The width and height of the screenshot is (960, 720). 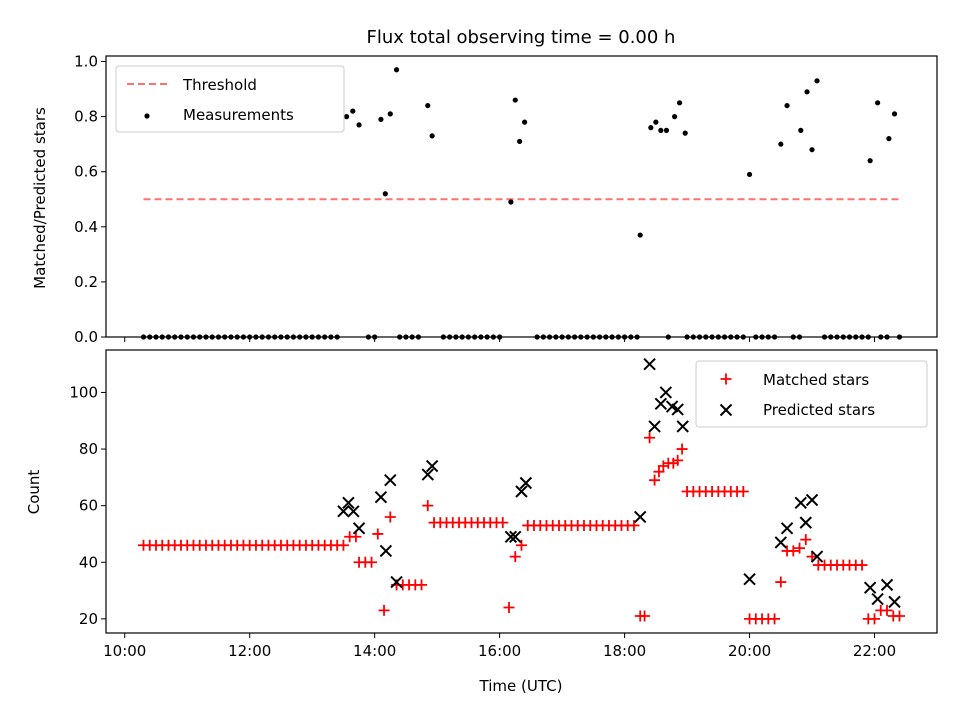 I want to click on x-tick-label: 16:00, so click(x=499, y=651).